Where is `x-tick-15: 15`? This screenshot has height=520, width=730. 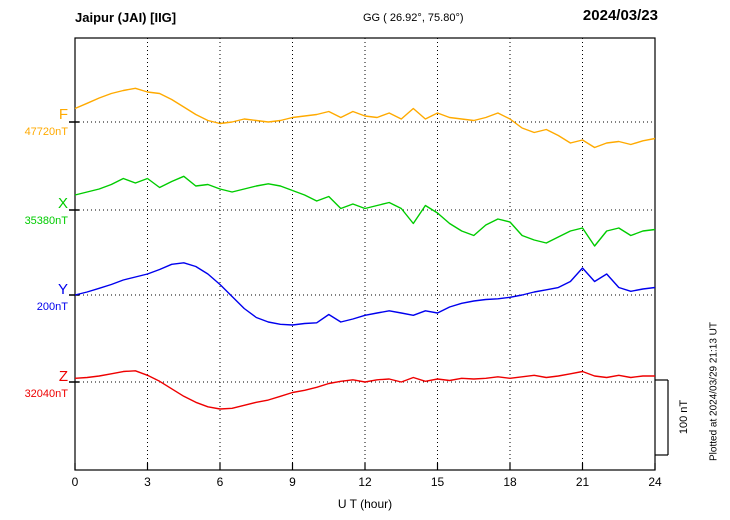 x-tick-15: 15 is located at coordinates (437, 482).